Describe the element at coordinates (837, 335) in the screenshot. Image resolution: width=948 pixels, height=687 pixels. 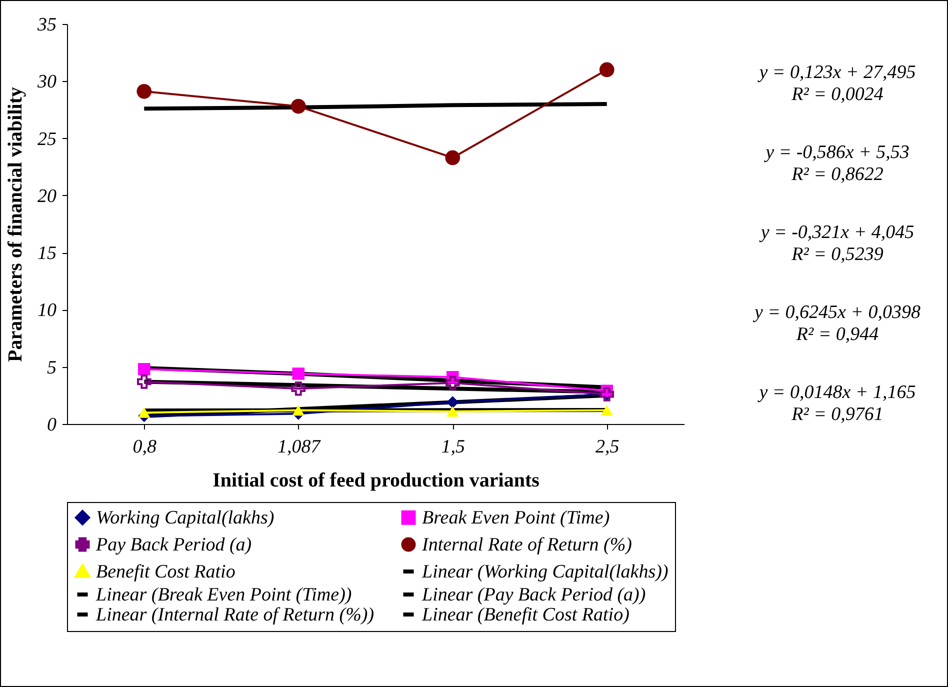
I see `text: R² = 0,944` at that location.